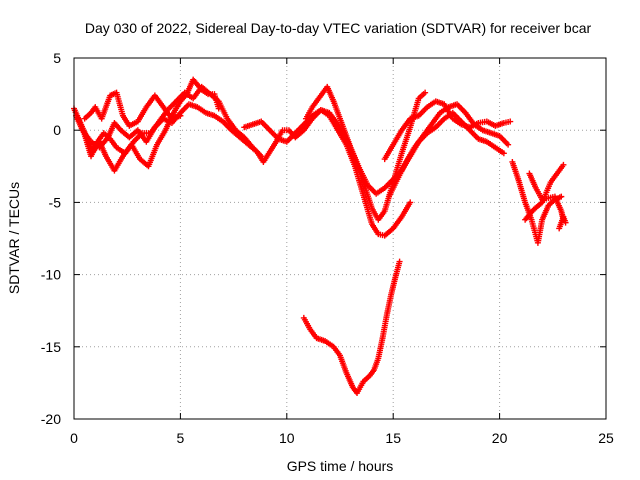 This screenshot has width=640, height=480. I want to click on series-arc-g, so click(447, 130).